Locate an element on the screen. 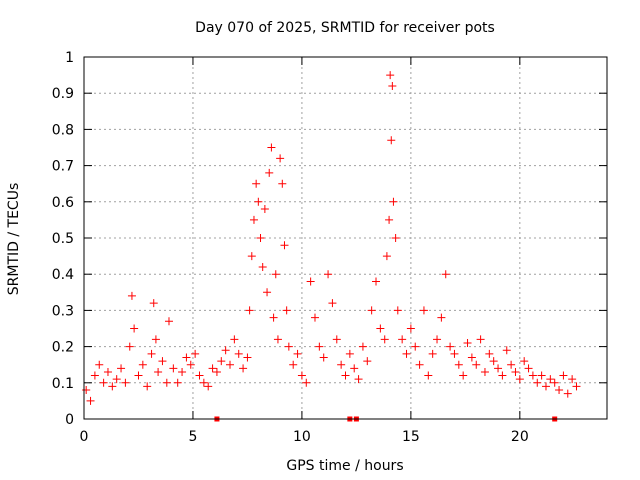 This screenshot has width=640, height=480. x-tick-label: 10 is located at coordinates (302, 437).